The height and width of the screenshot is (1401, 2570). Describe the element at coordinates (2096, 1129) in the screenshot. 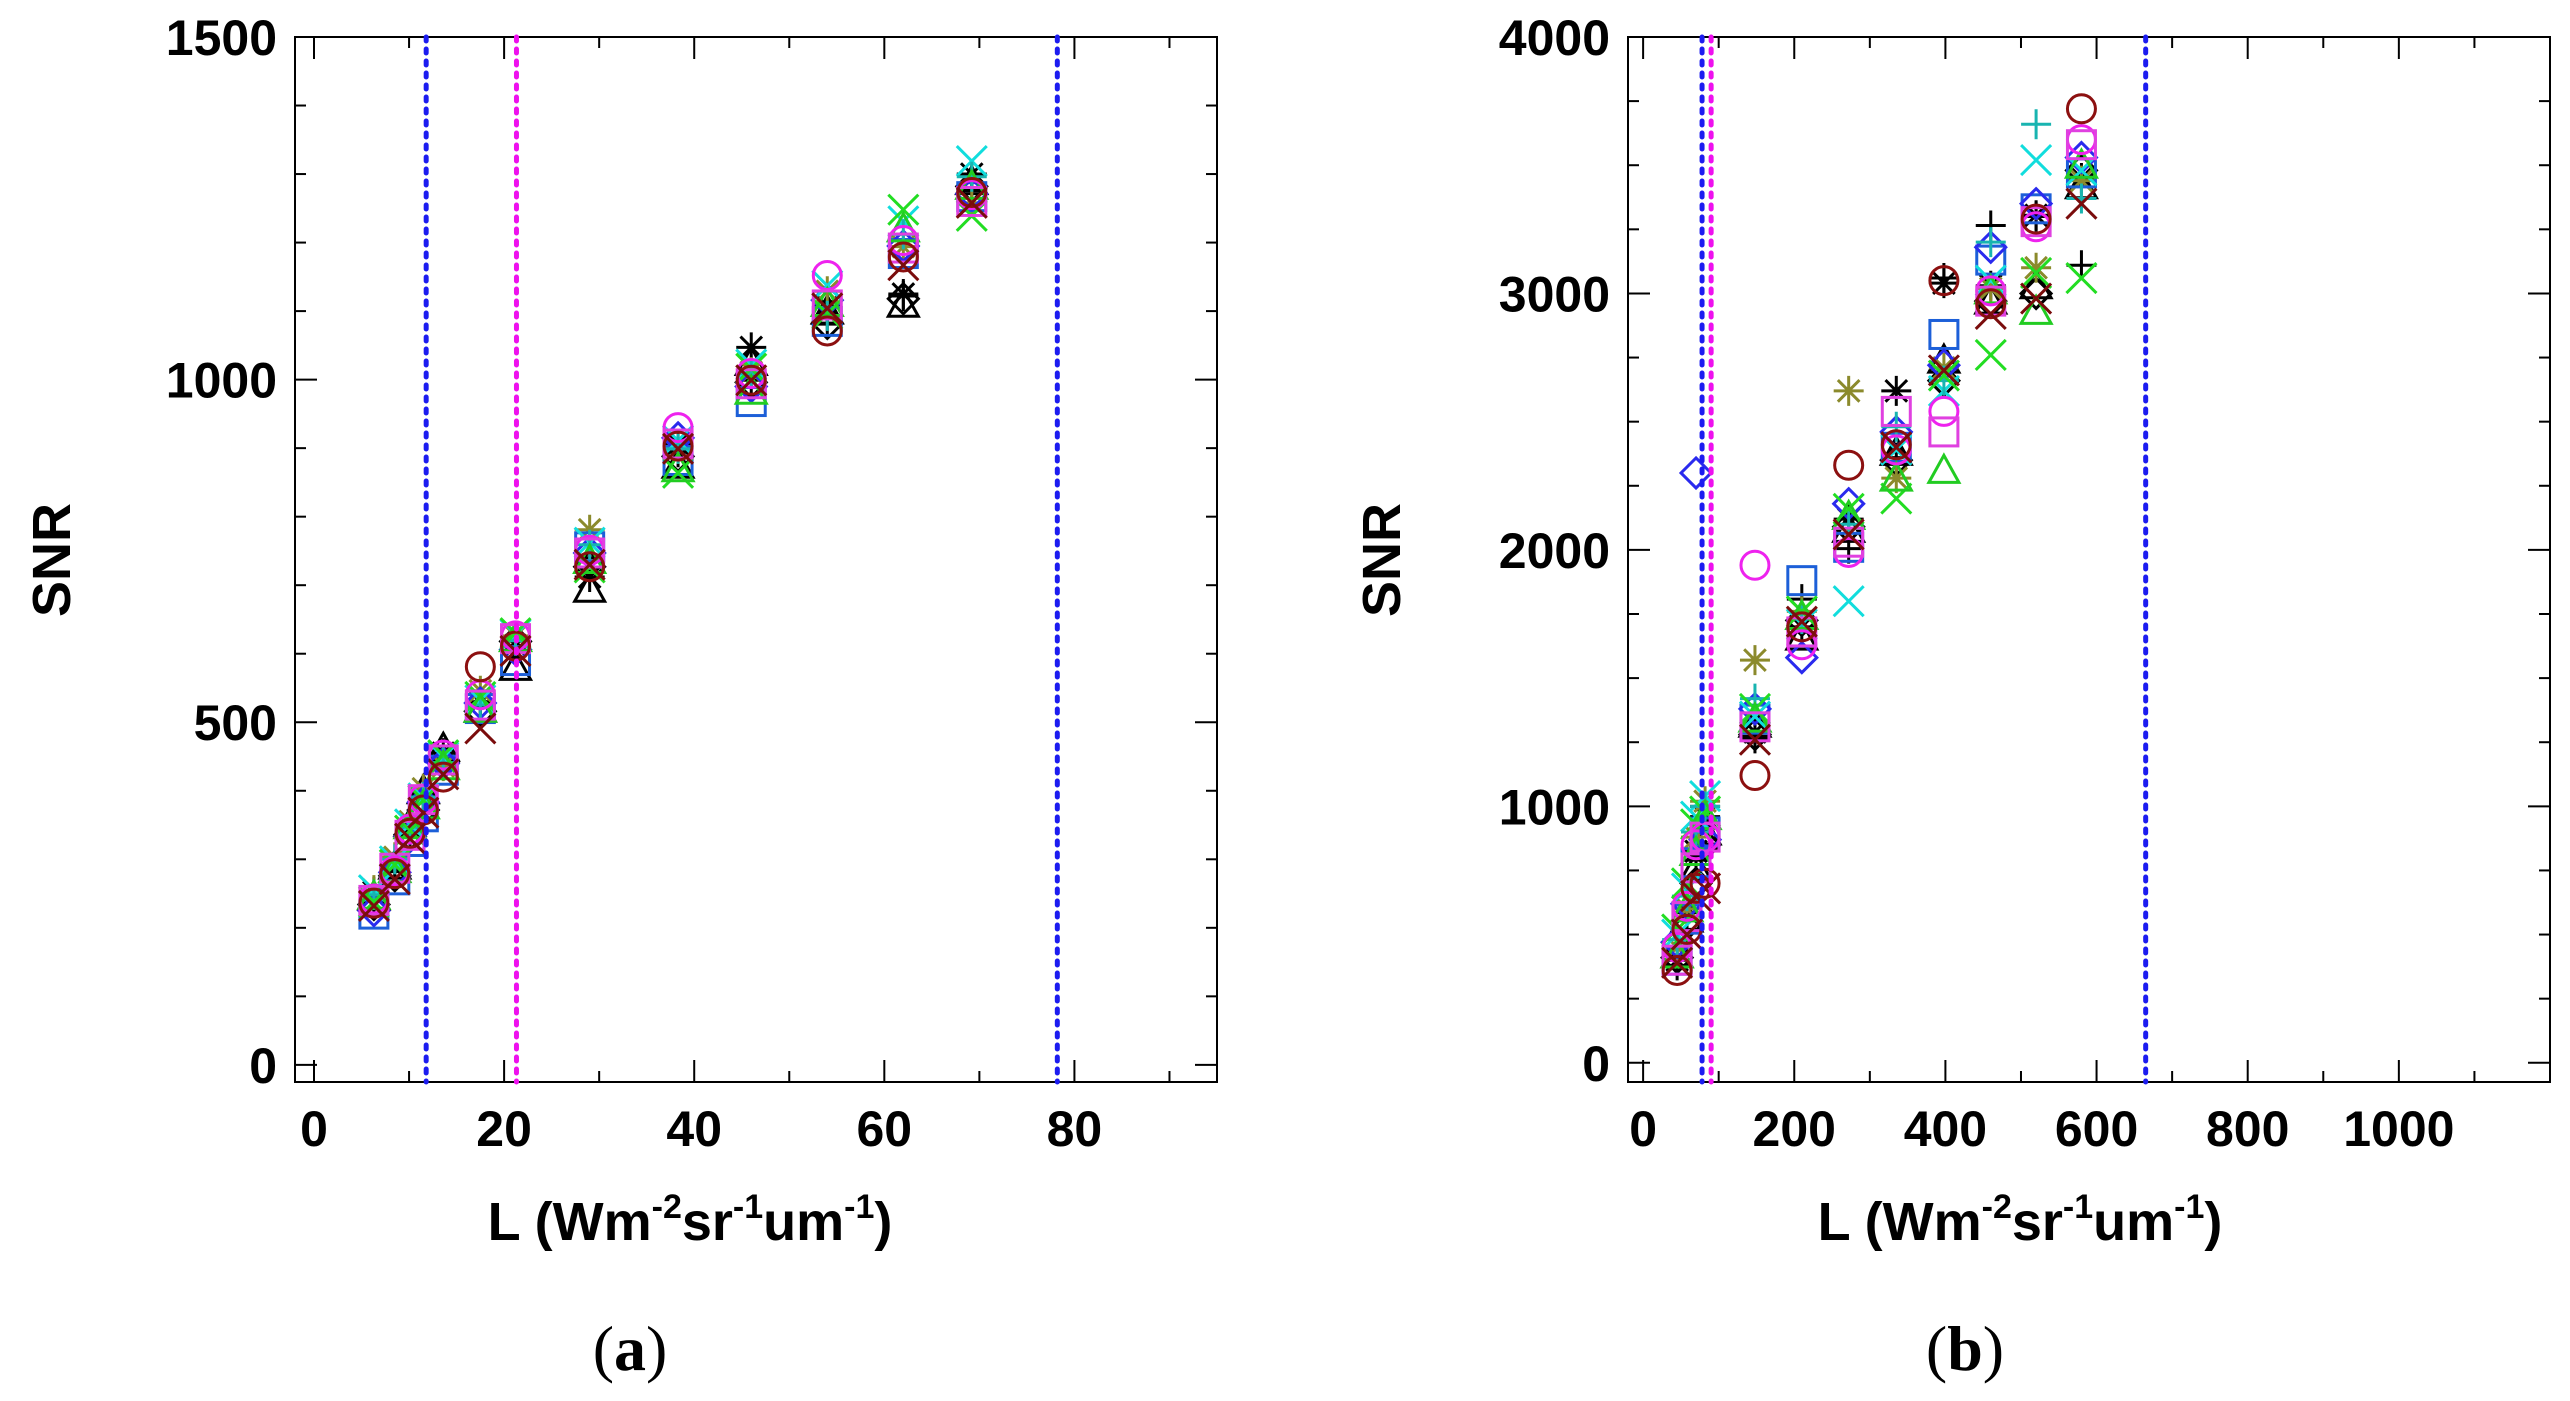

I see `x-tick-label-b: 600` at that location.